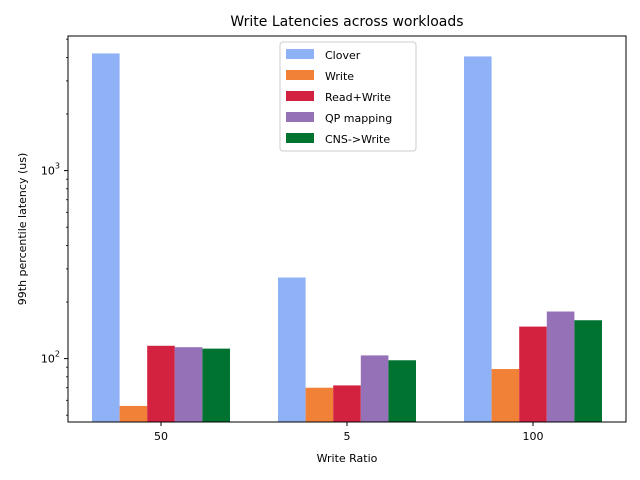 This screenshot has width=640, height=480. Describe the element at coordinates (22, 229) in the screenshot. I see `y-axis-label: 99th percentile latency (us)` at that location.